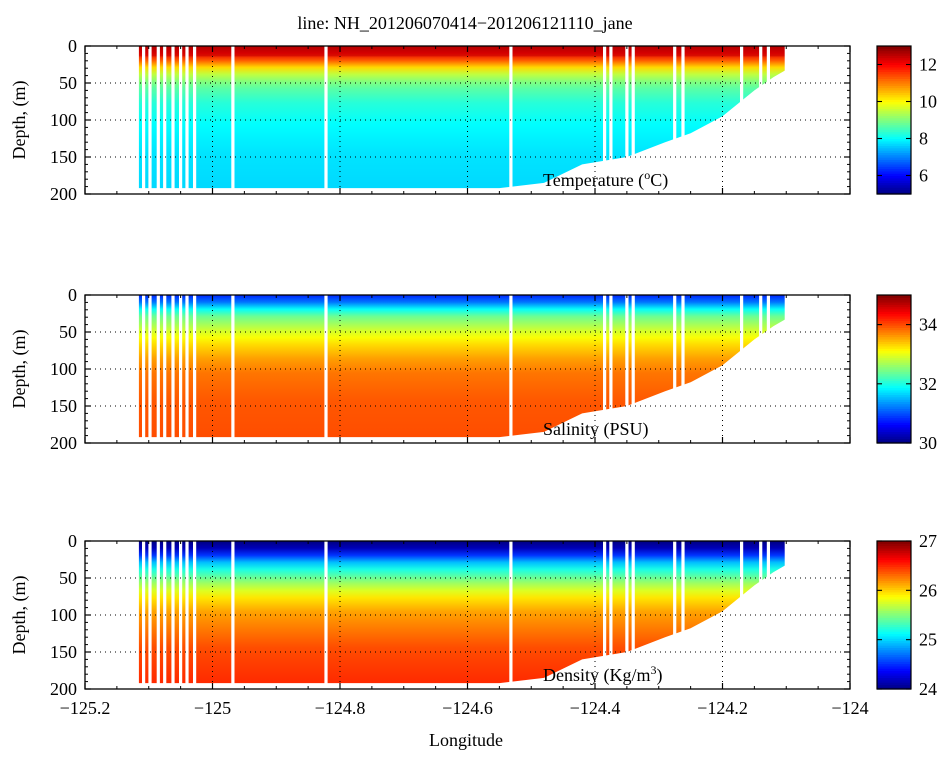  I want to click on surface-band, so click(461, 51).